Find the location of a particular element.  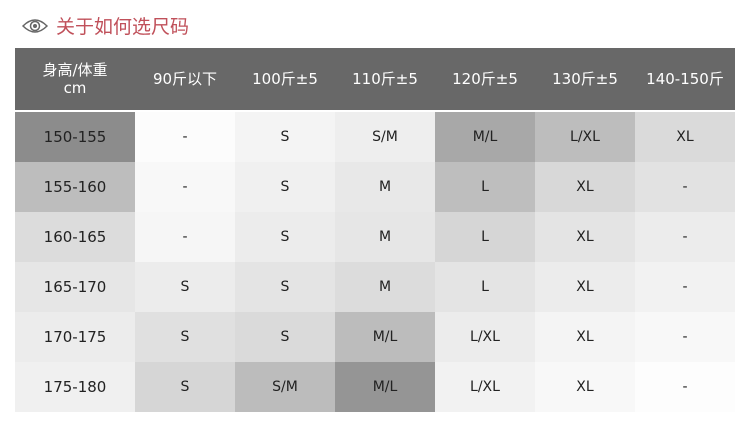

table-row: 155-160- S M L XL - is located at coordinates (375, 187).